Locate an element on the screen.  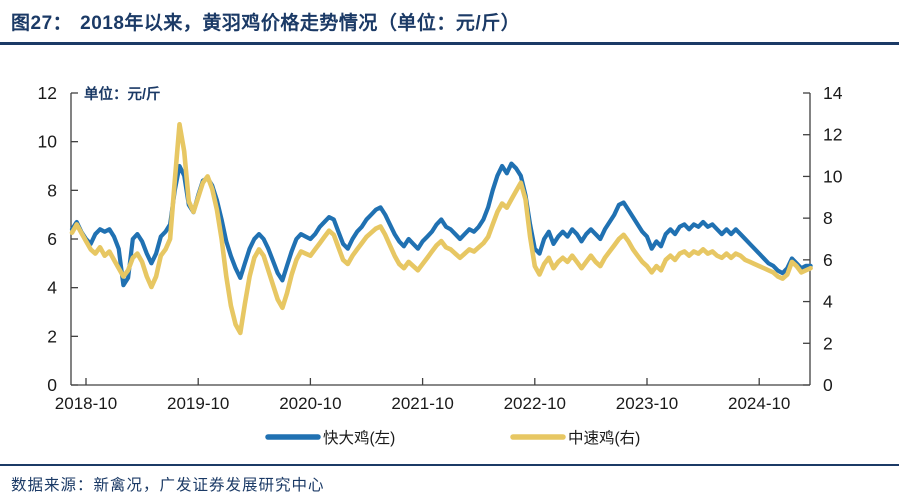
y-right-tick-label: 6 is located at coordinates (828, 260).